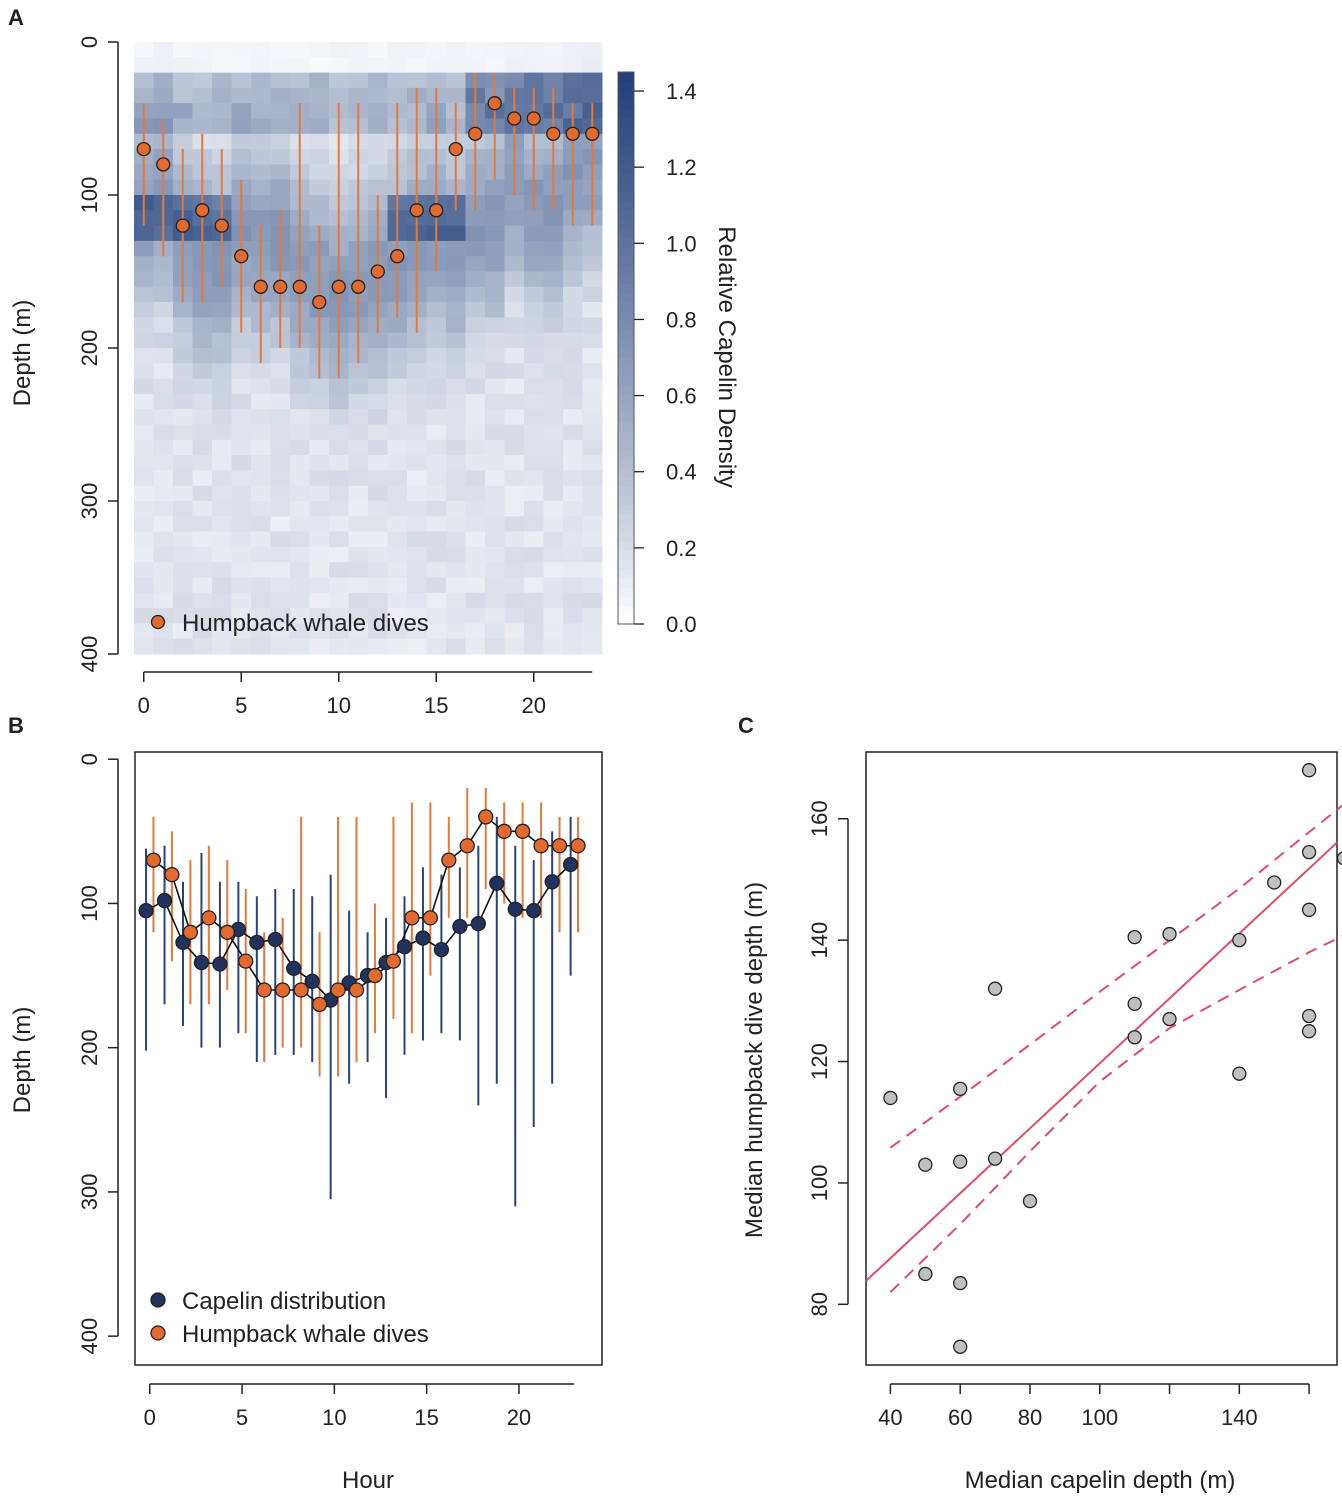 Image resolution: width=1342 pixels, height=1500 pixels. Describe the element at coordinates (890, 1417) in the screenshot. I see `x-tick-label: 40` at that location.